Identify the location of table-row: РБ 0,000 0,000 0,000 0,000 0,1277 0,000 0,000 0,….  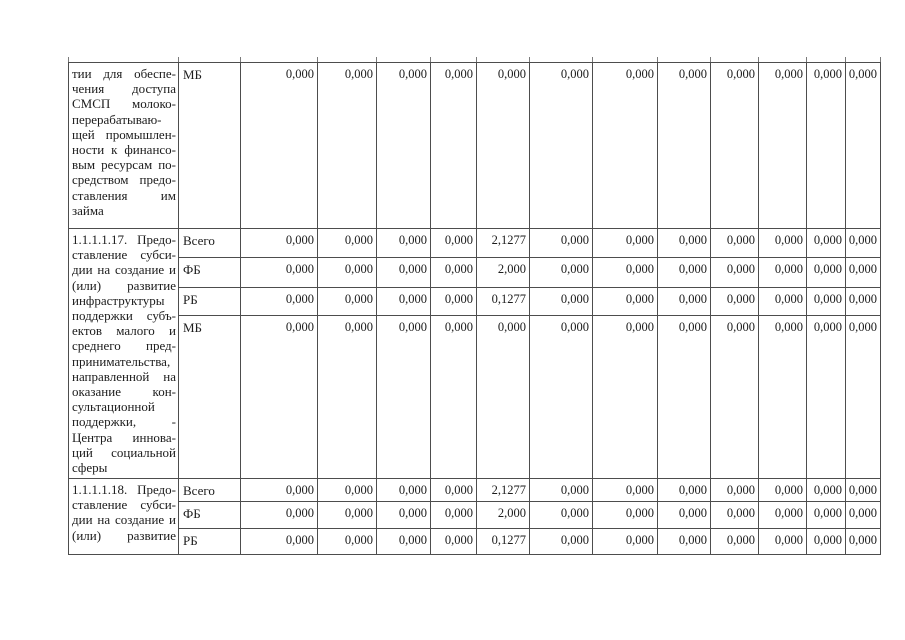
(475, 541).